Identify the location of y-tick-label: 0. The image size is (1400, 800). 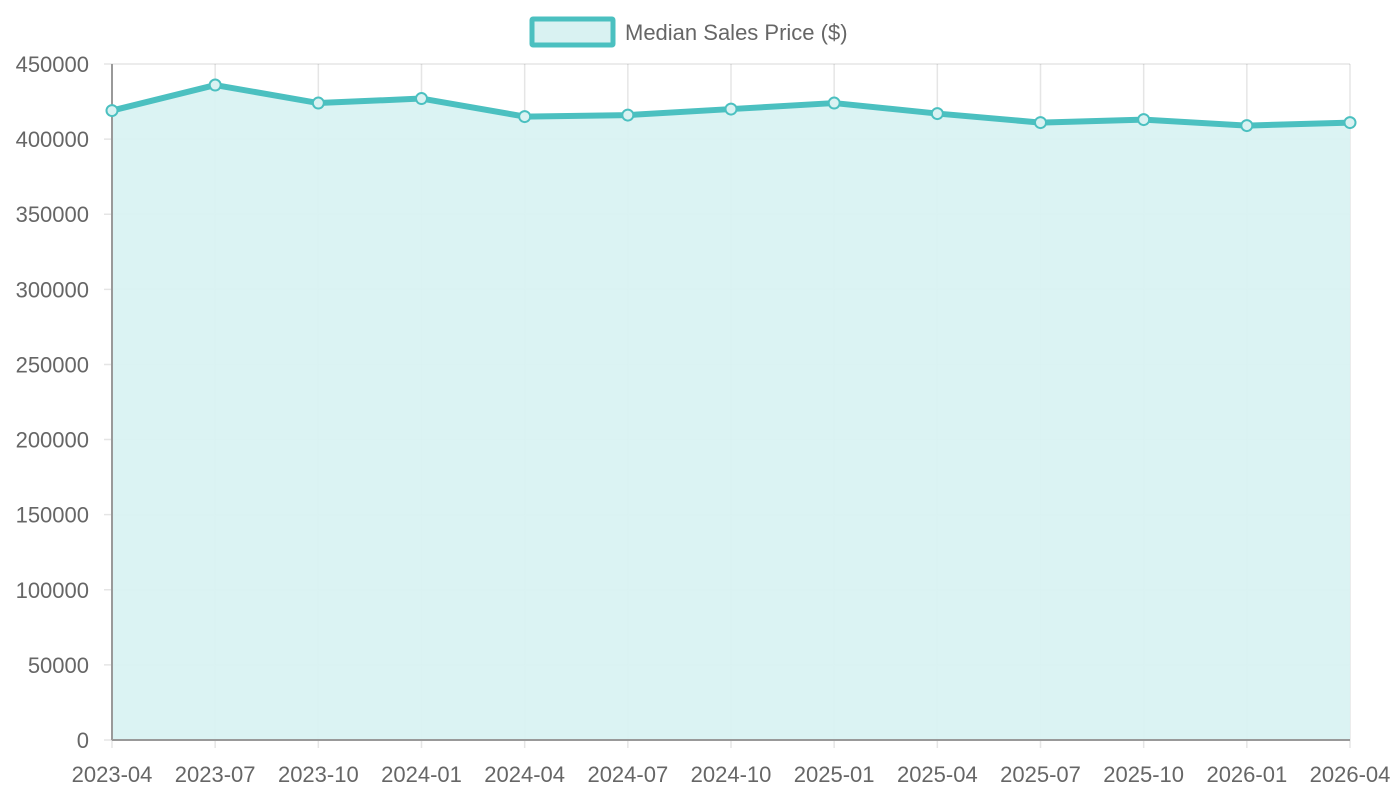
(83, 740).